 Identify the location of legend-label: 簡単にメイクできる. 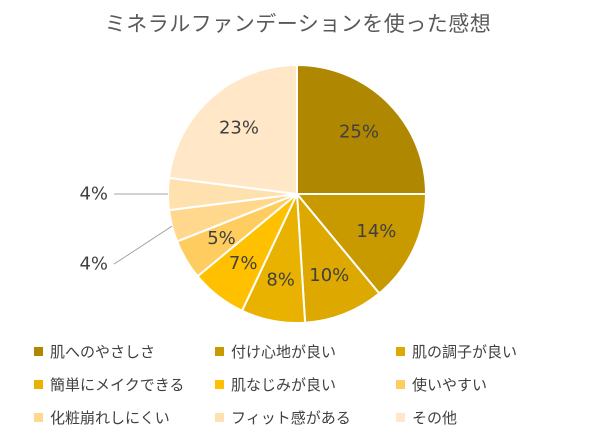
(117, 385).